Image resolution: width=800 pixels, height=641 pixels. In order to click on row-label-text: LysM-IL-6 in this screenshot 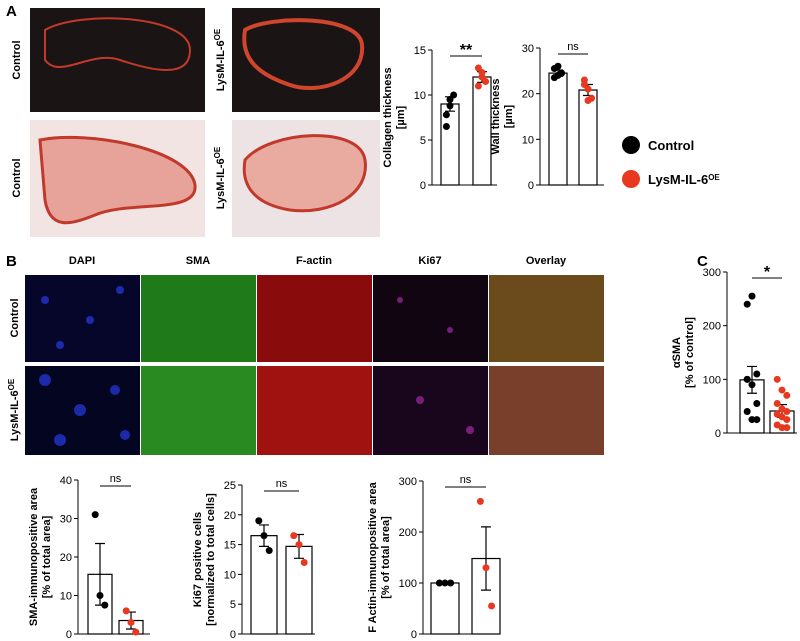, I will do `click(15, 415)`.